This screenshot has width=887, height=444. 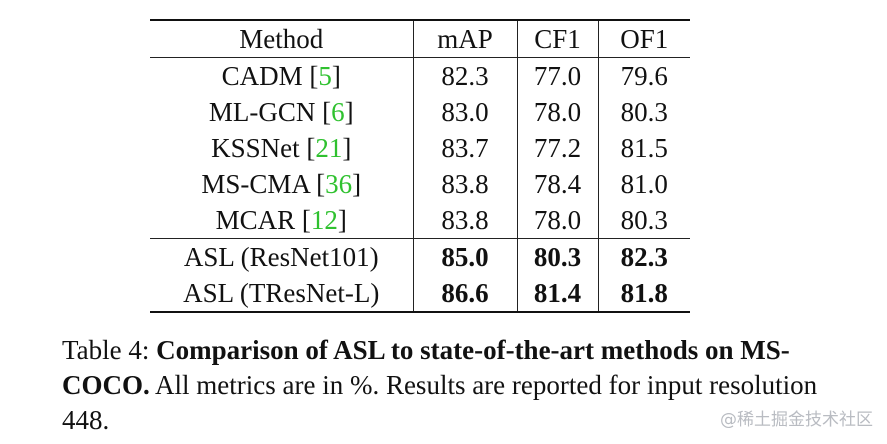 I want to click on header-cell: Method, so click(x=281, y=38).